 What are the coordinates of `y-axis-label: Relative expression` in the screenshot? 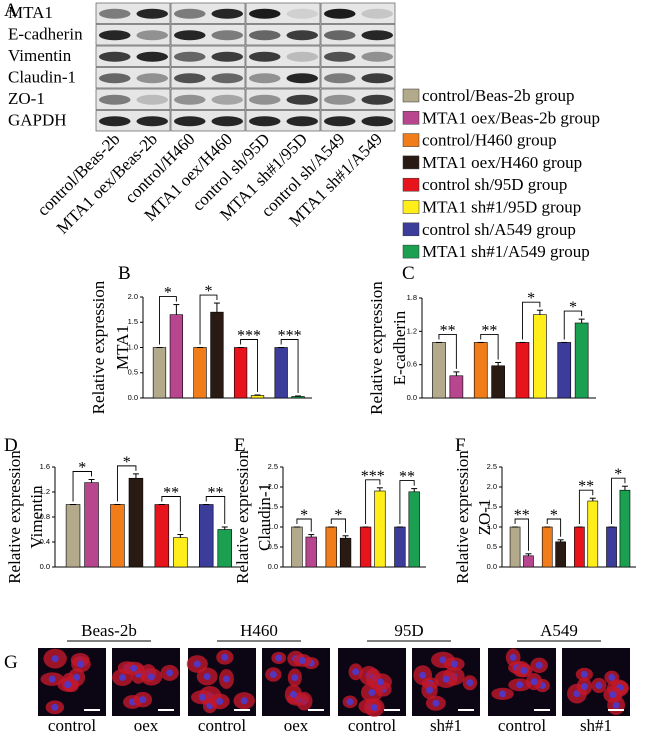 It's located at (242, 517).